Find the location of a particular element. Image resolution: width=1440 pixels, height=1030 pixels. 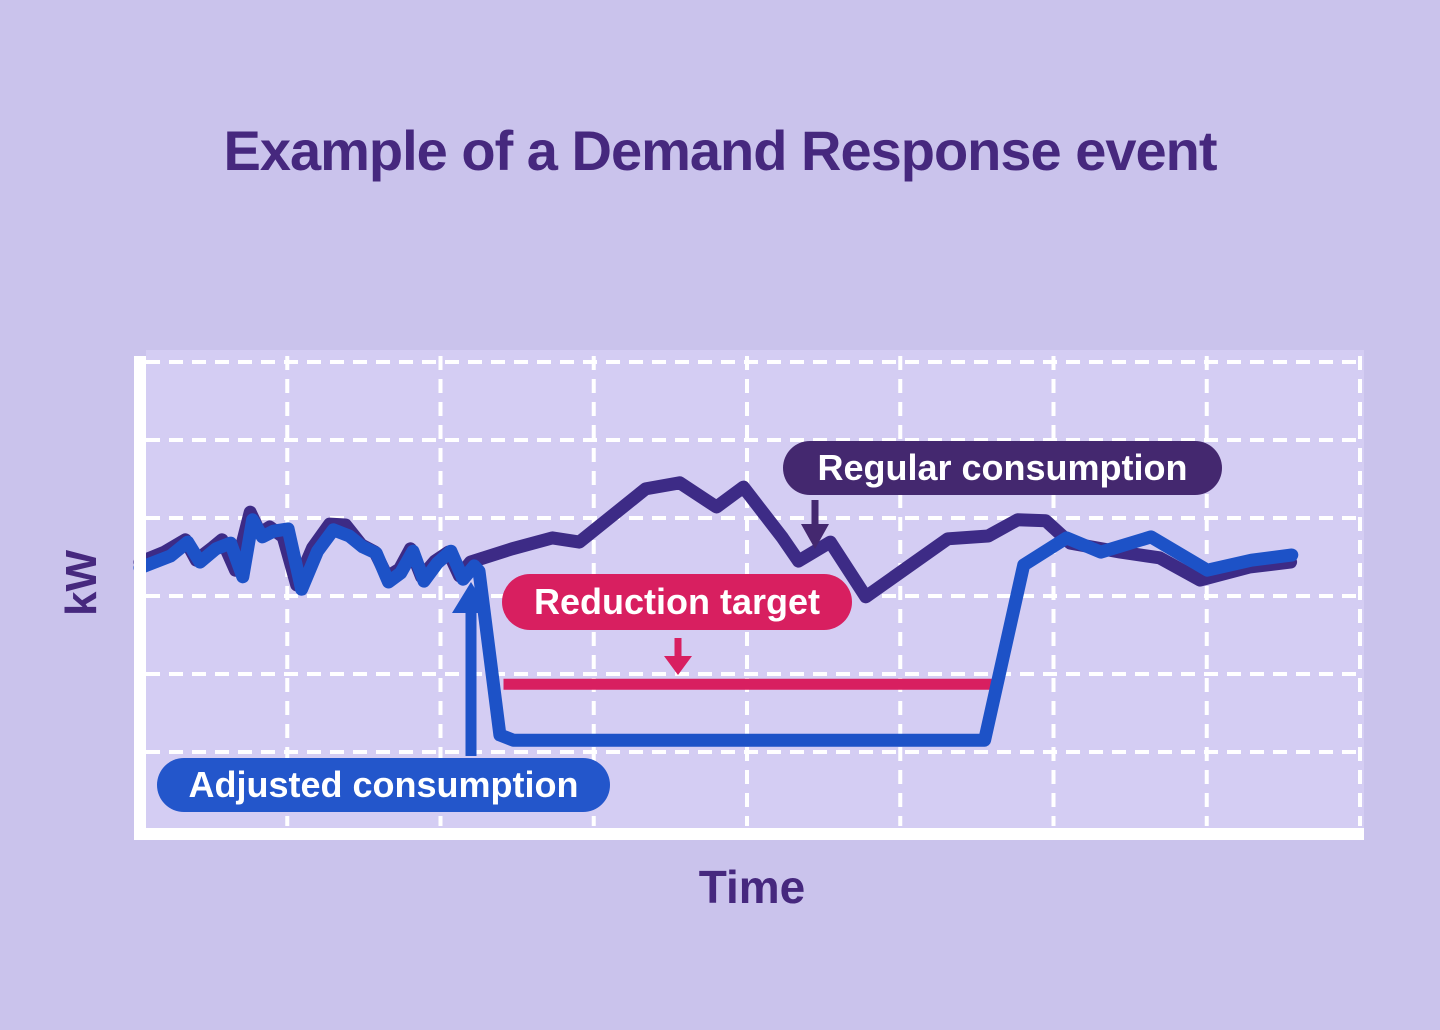

adjusted-consumption-arrow-up-icon is located at coordinates (471, 669).